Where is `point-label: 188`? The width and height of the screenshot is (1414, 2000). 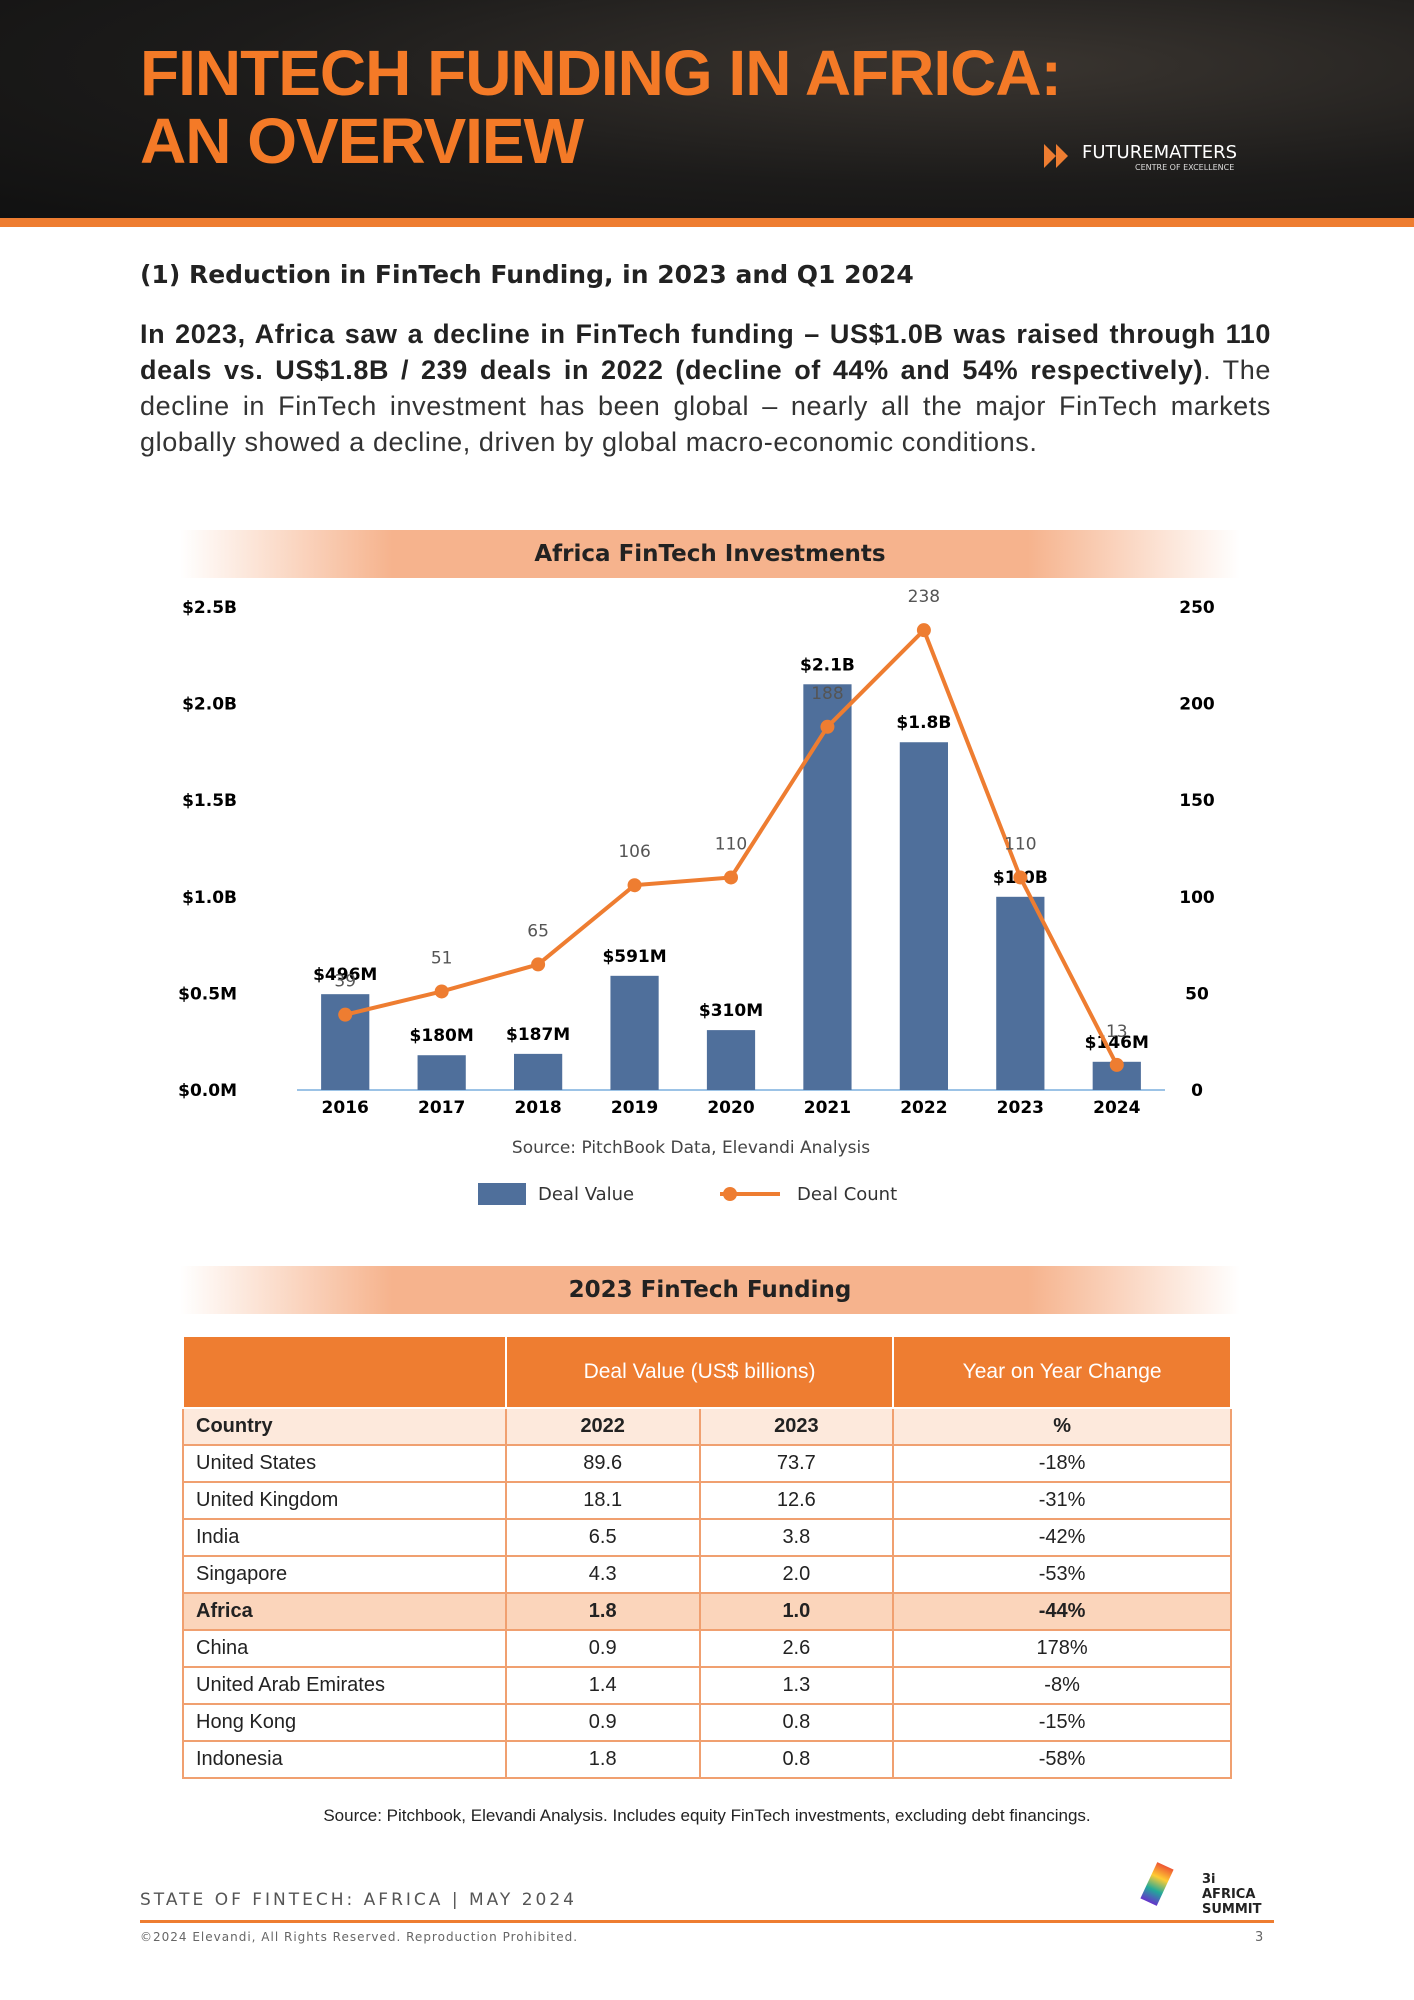
point-label: 188 is located at coordinates (827, 694).